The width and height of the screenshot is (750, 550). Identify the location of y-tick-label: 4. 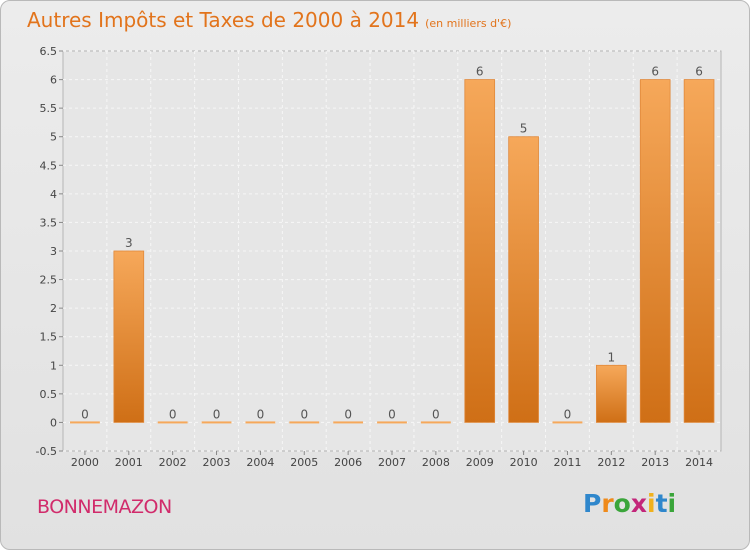
(53, 194).